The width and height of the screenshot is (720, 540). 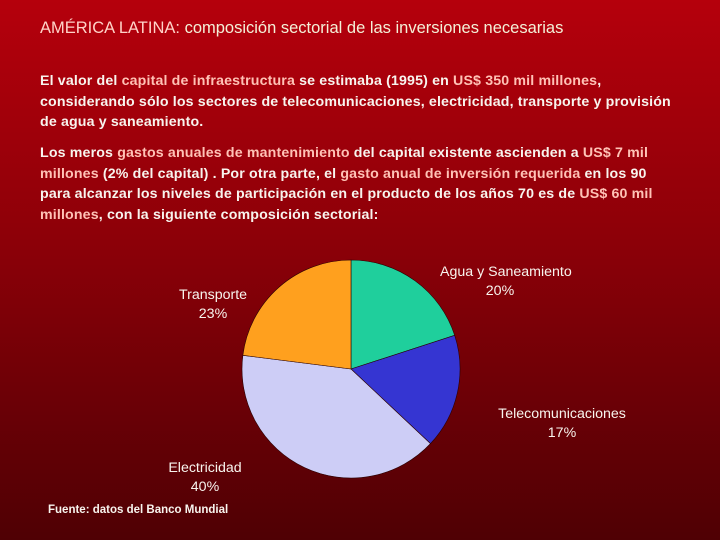 What do you see at coordinates (336, 417) in the screenshot?
I see `pie-slice-electricidad` at bounding box center [336, 417].